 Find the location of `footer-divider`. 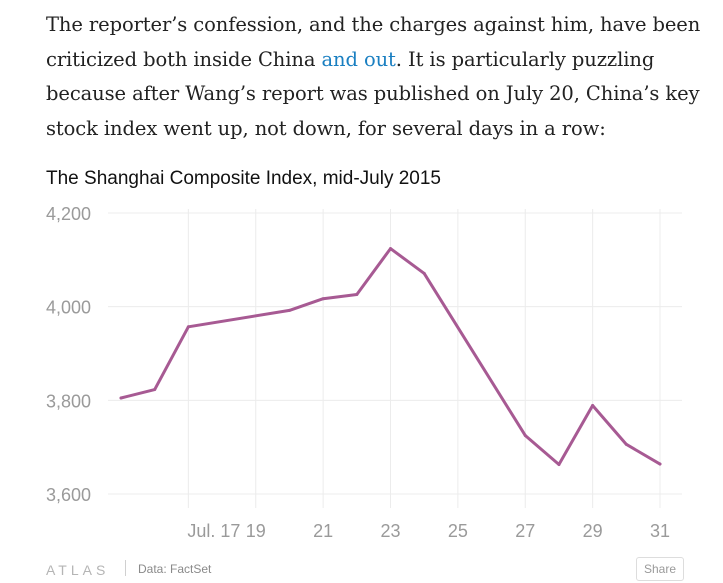

footer-divider is located at coordinates (125, 568).